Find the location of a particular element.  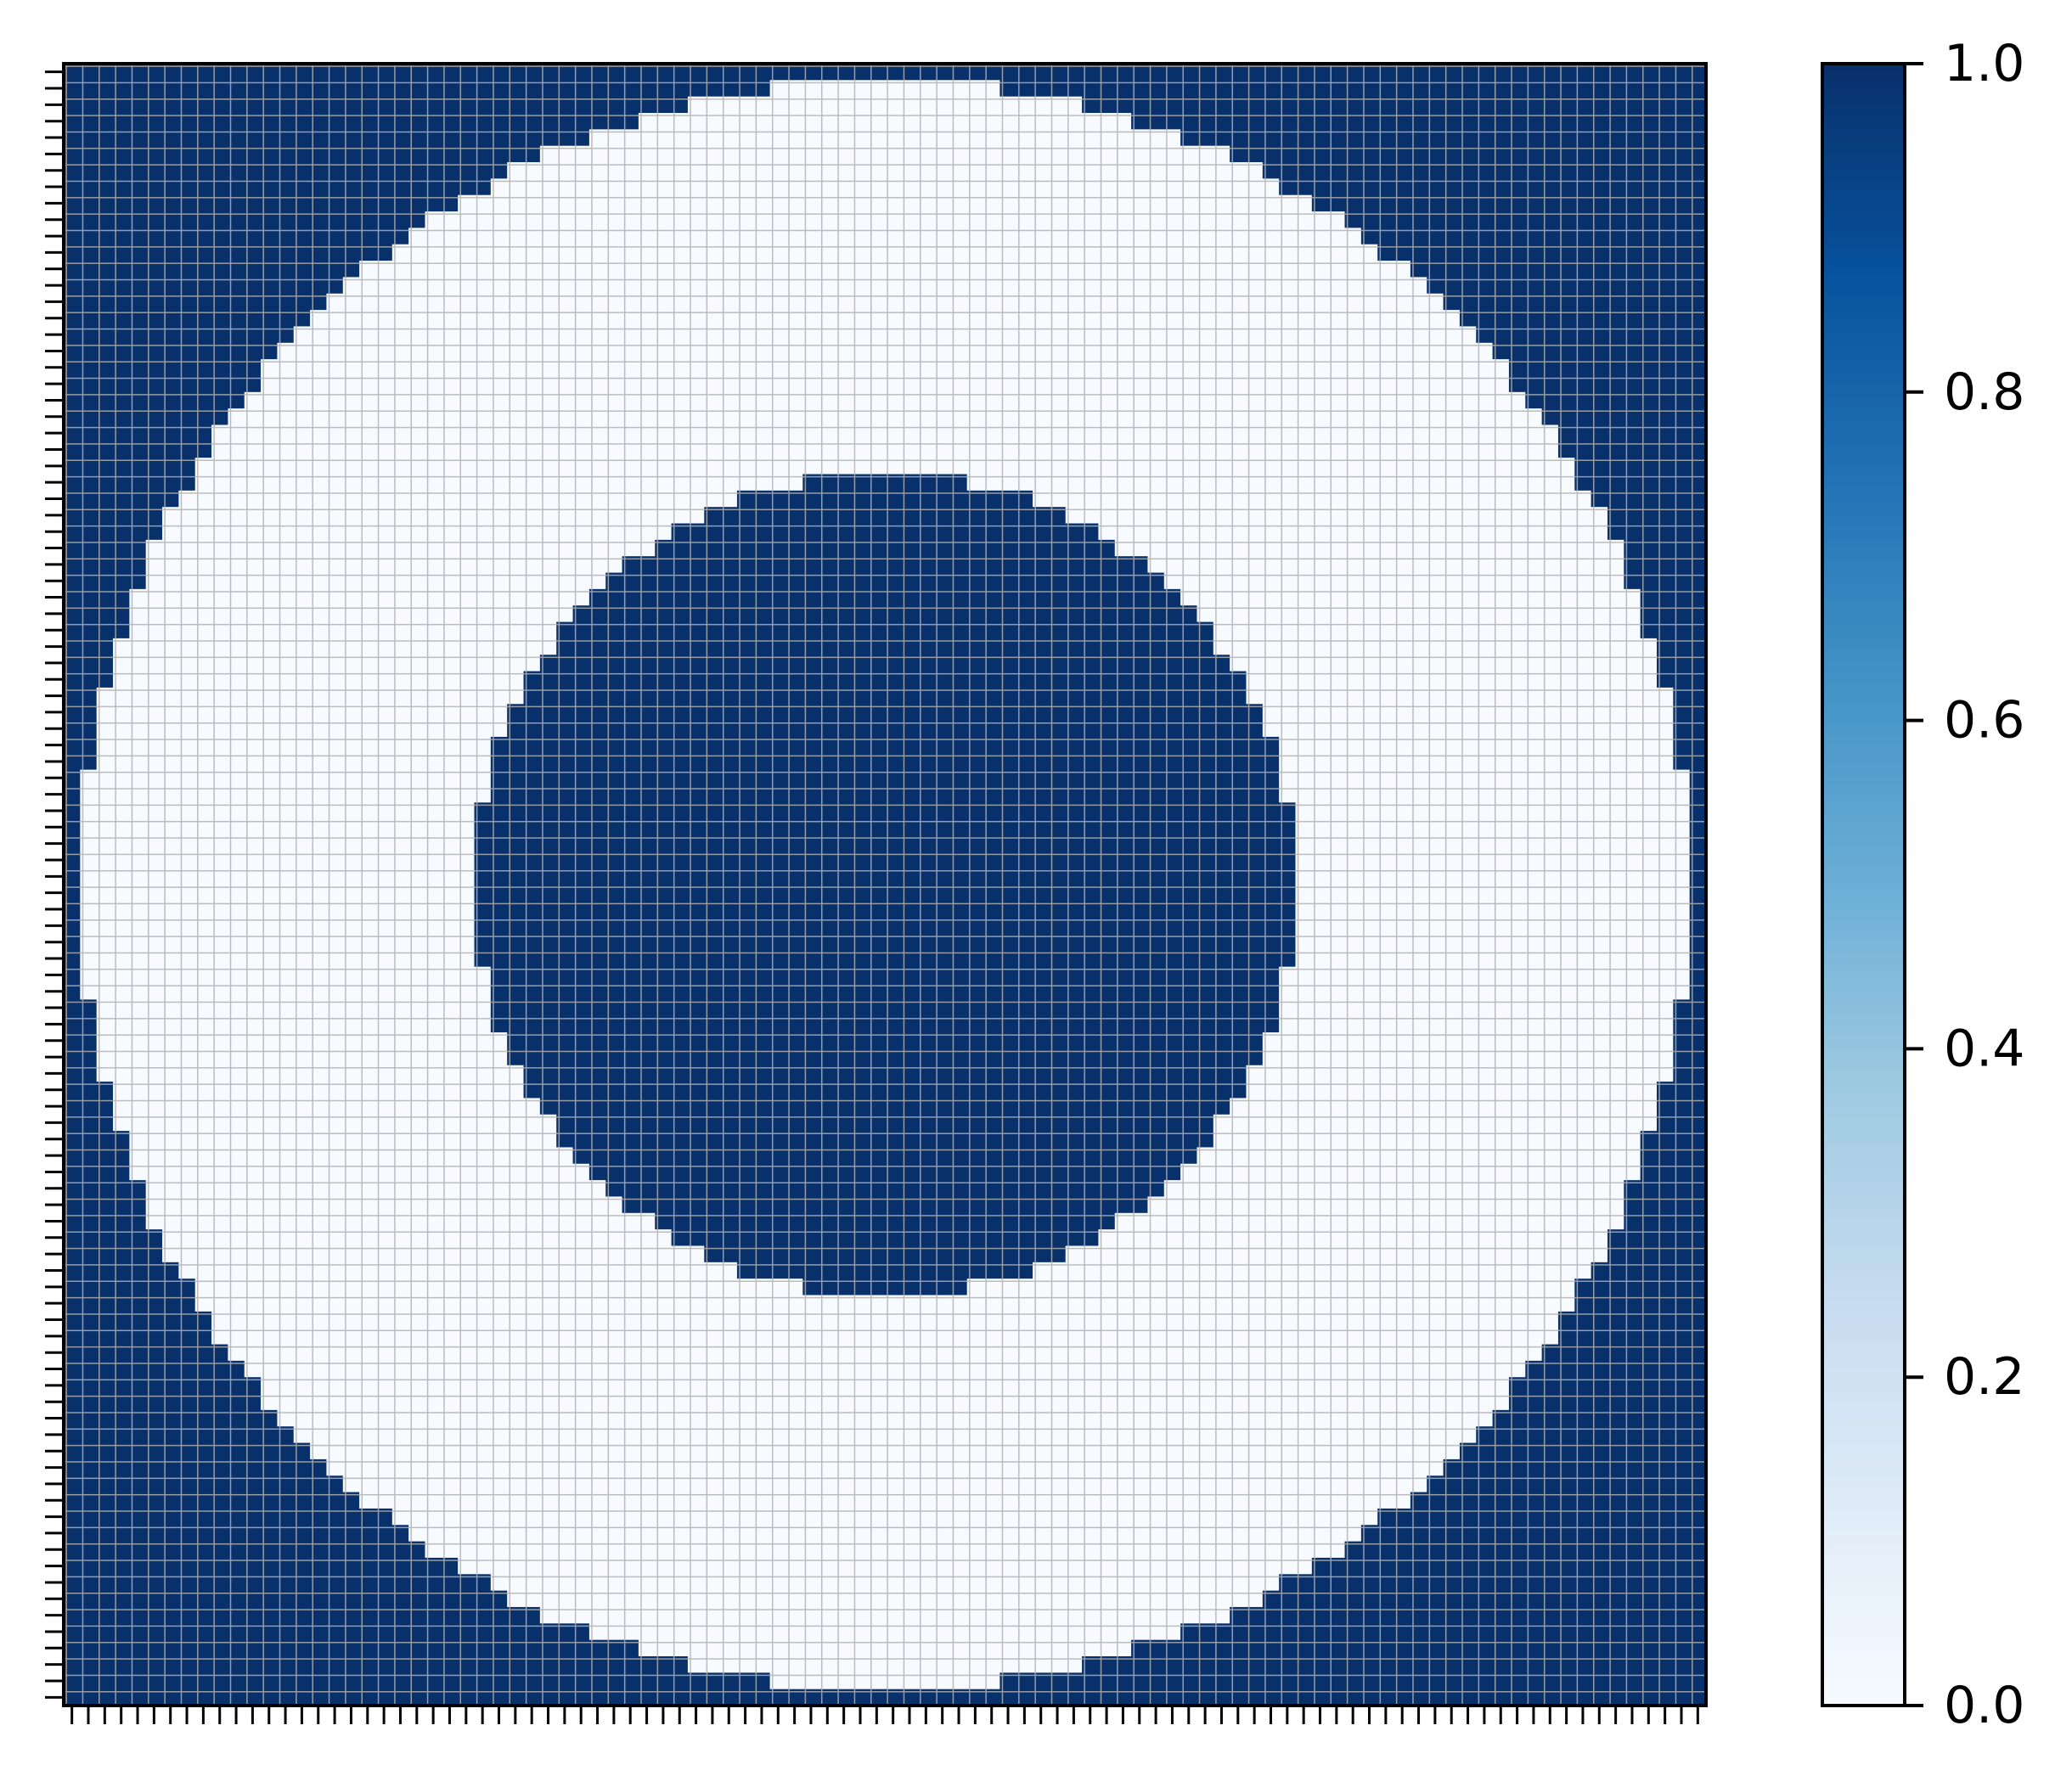

colorbar-tick-label: 0.2 is located at coordinates (1984, 1377).